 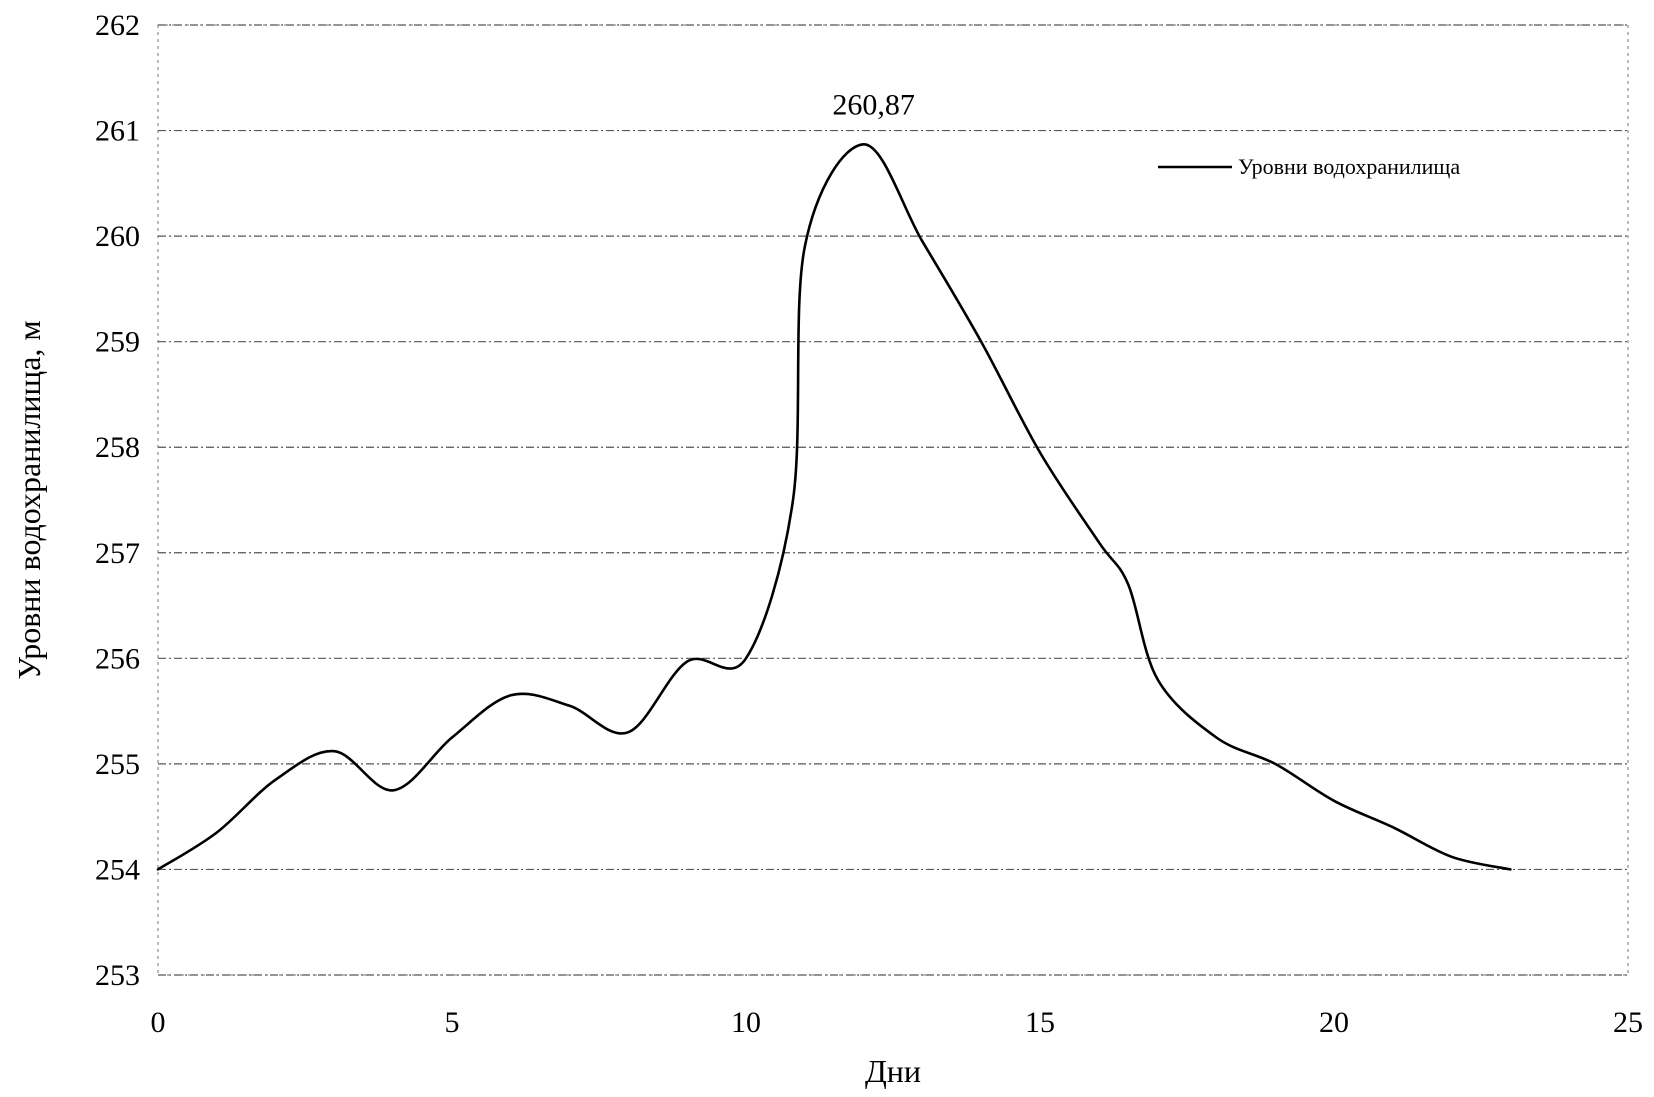 I want to click on y-axis-title: Уровни водохранилища, м, so click(x=29, y=499).